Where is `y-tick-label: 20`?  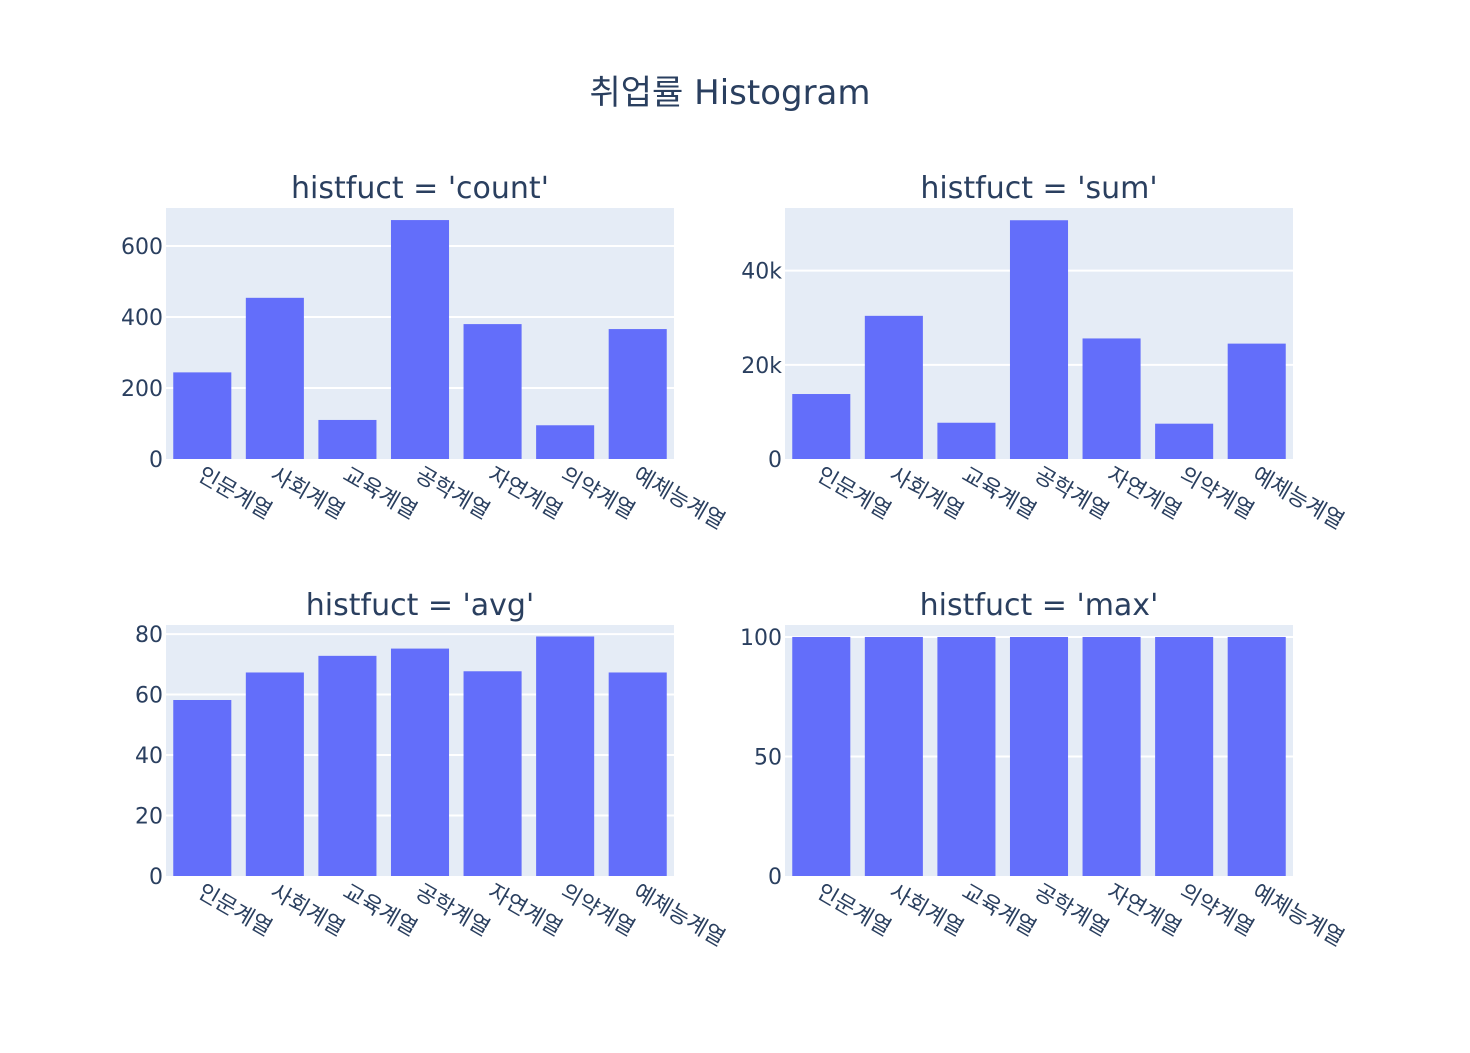
y-tick-label: 20 is located at coordinates (149, 817).